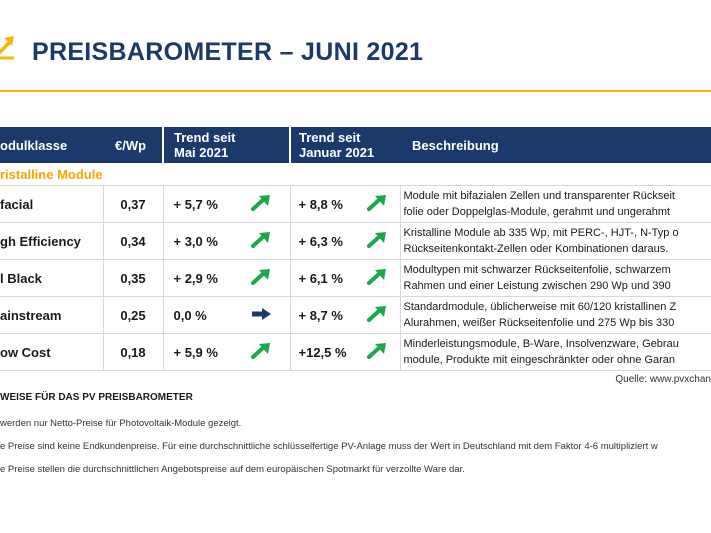  Describe the element at coordinates (345, 204) in the screenshot. I see `trend-jan-cell: + 8,8 %` at that location.